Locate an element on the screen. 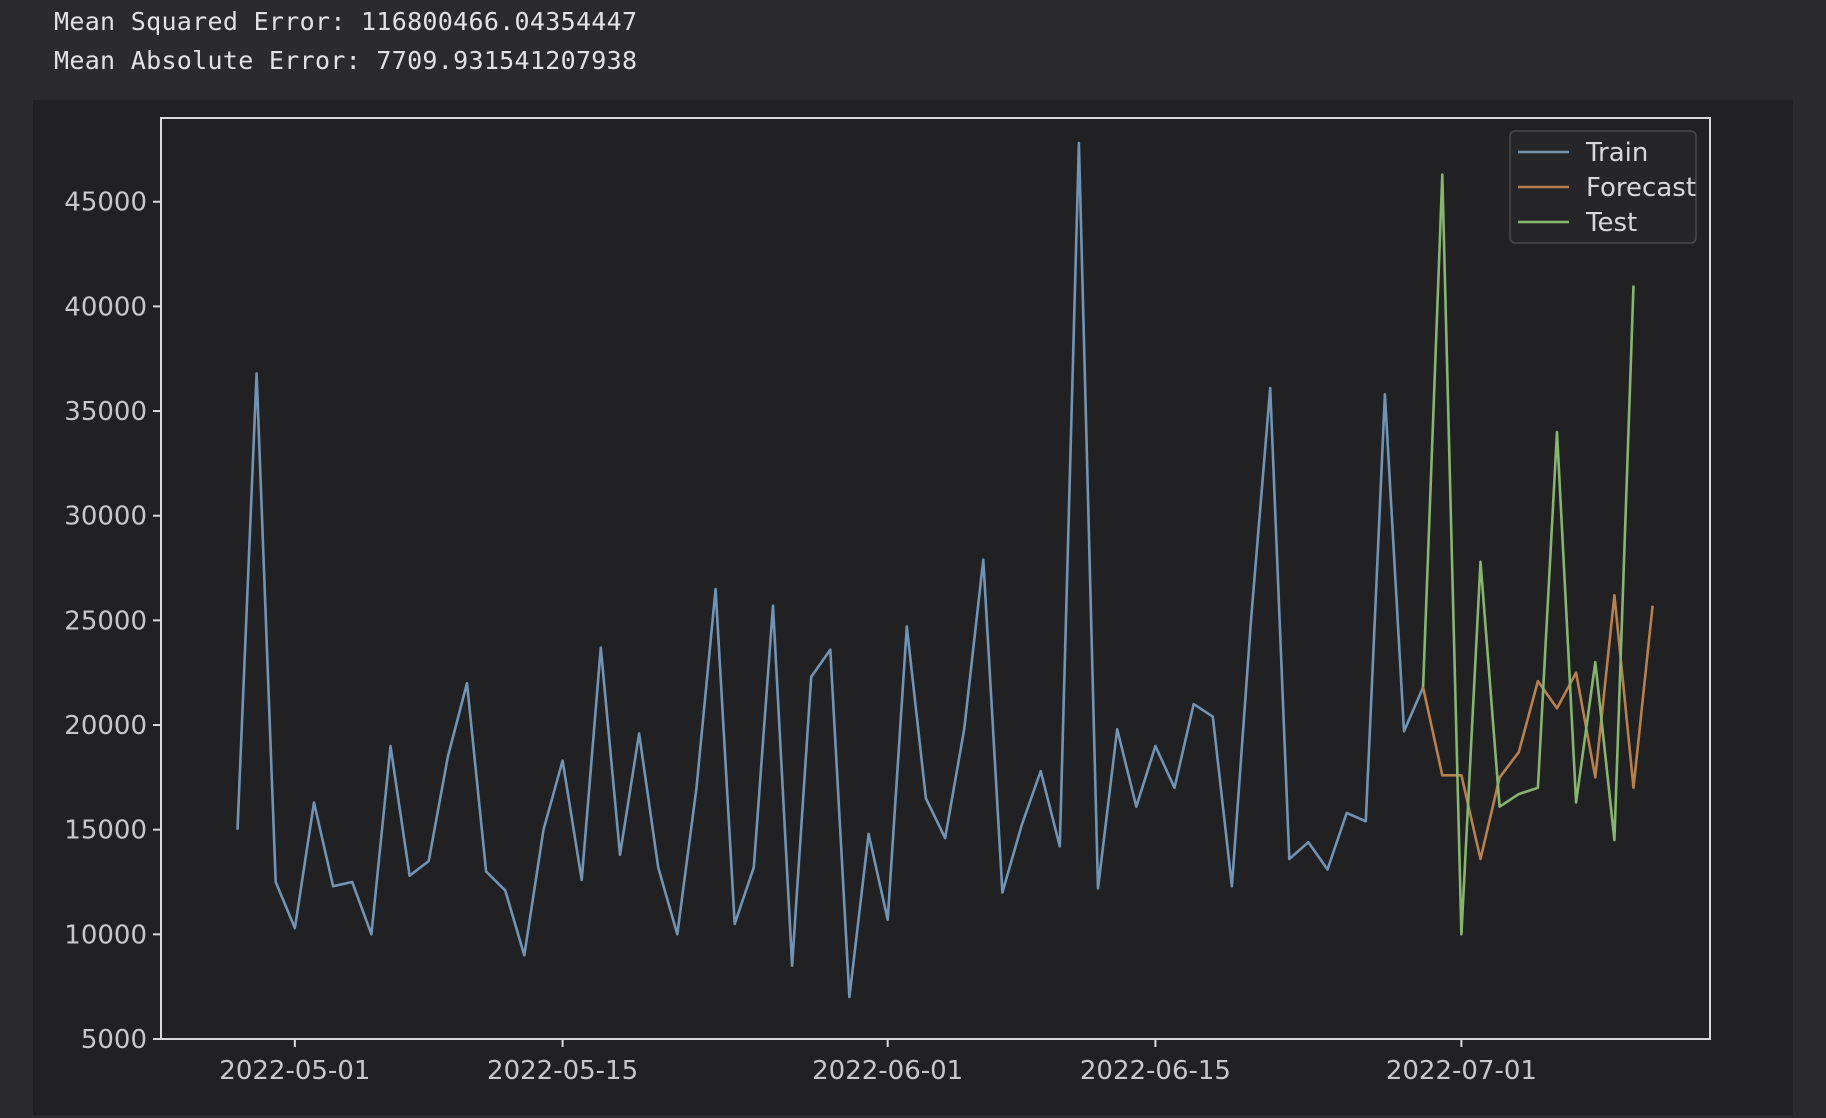 The image size is (1826, 1118). y-tick-label: 35000 is located at coordinates (105, 412).